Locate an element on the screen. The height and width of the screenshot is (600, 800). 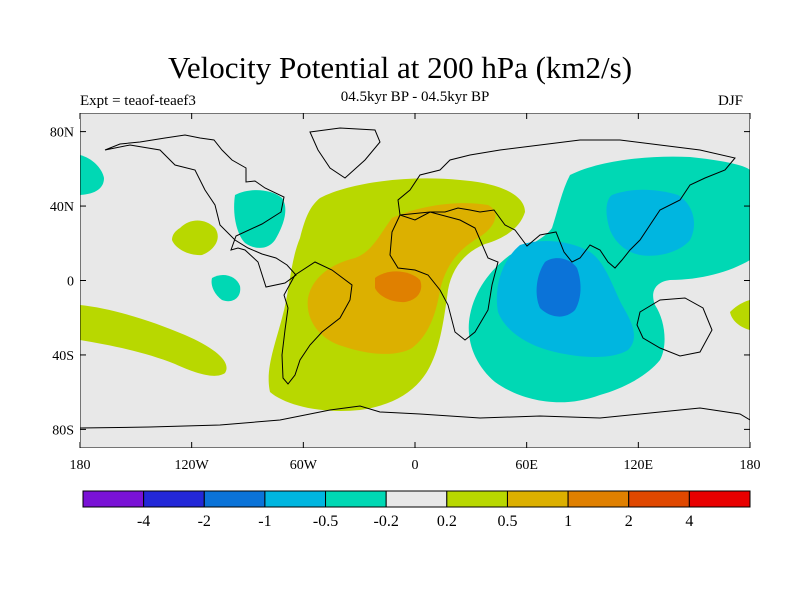
contour-0.2-east-edge is located at coordinates (740, 315).